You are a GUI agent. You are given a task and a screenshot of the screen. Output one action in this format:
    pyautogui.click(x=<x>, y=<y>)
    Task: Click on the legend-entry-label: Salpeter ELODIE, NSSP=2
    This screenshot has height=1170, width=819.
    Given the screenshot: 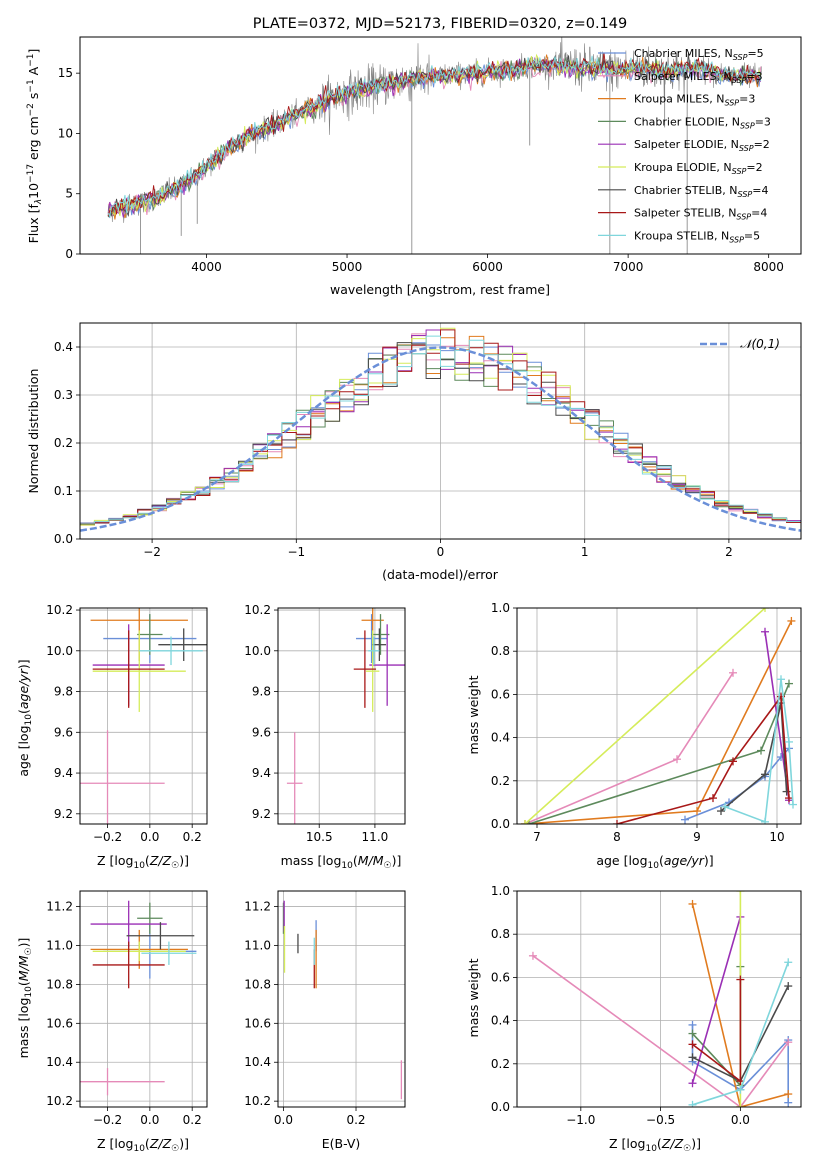 What is the action you would take?
    pyautogui.click(x=702, y=145)
    